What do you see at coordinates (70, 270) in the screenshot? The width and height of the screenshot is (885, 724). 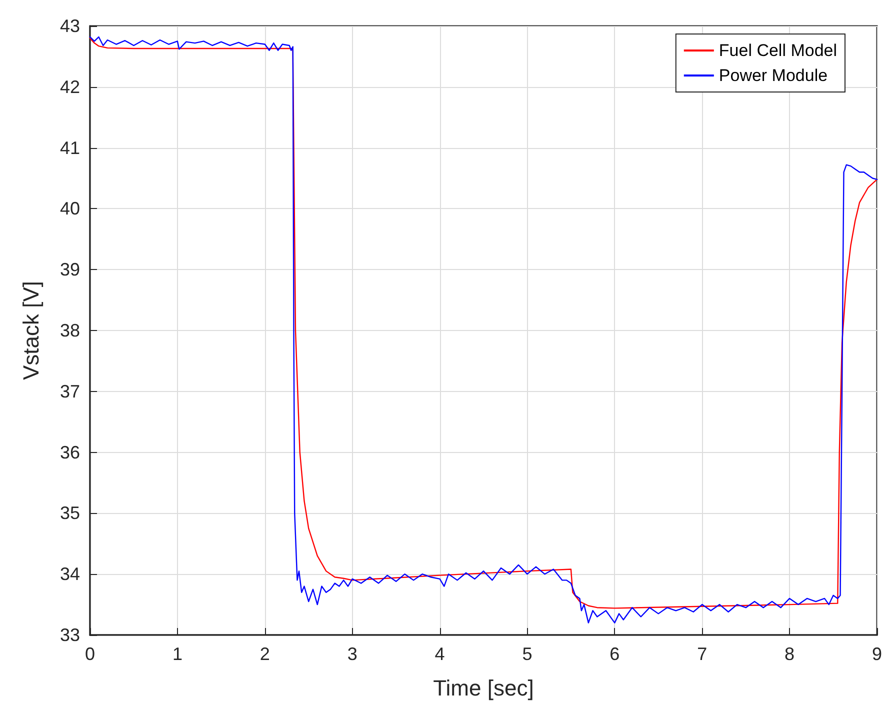 I see `y-tick-label: 39` at bounding box center [70, 270].